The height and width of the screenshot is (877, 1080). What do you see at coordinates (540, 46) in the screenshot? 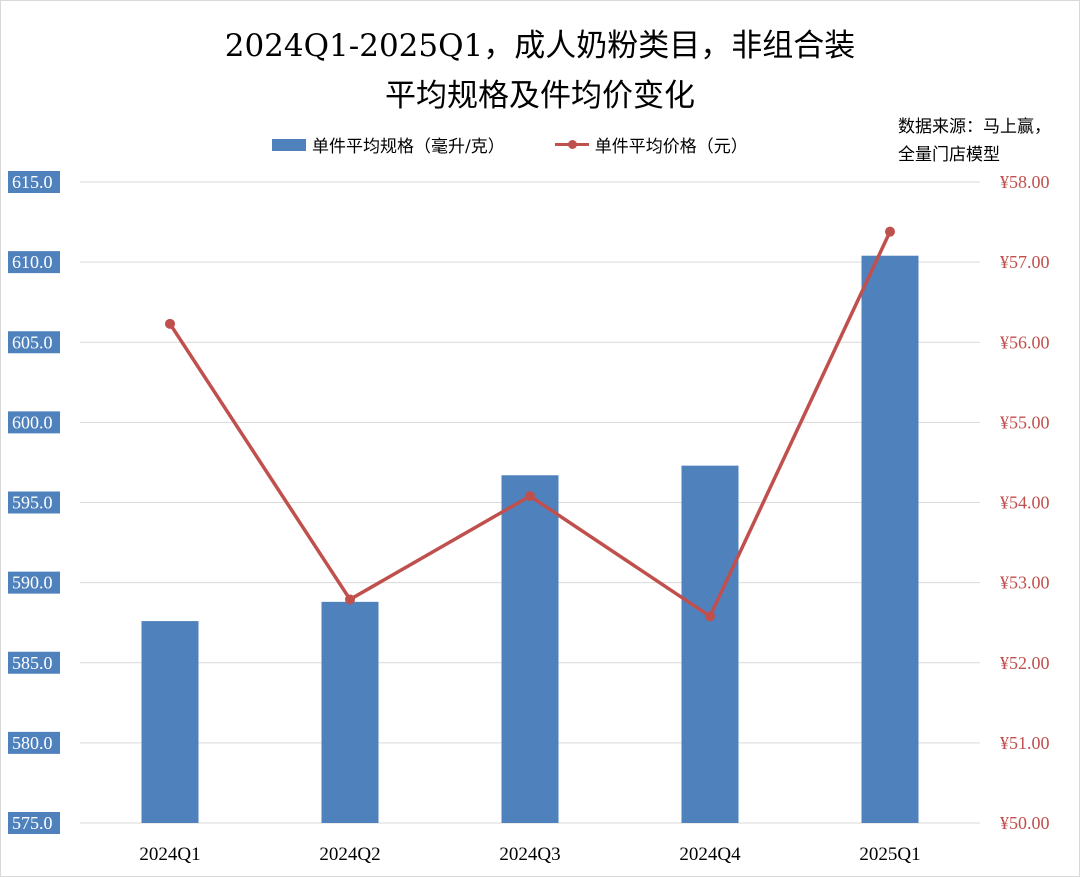
I see `chart-title-line1: 2024Q1-2025Q1，成人奶粉类目，非组合装` at bounding box center [540, 46].